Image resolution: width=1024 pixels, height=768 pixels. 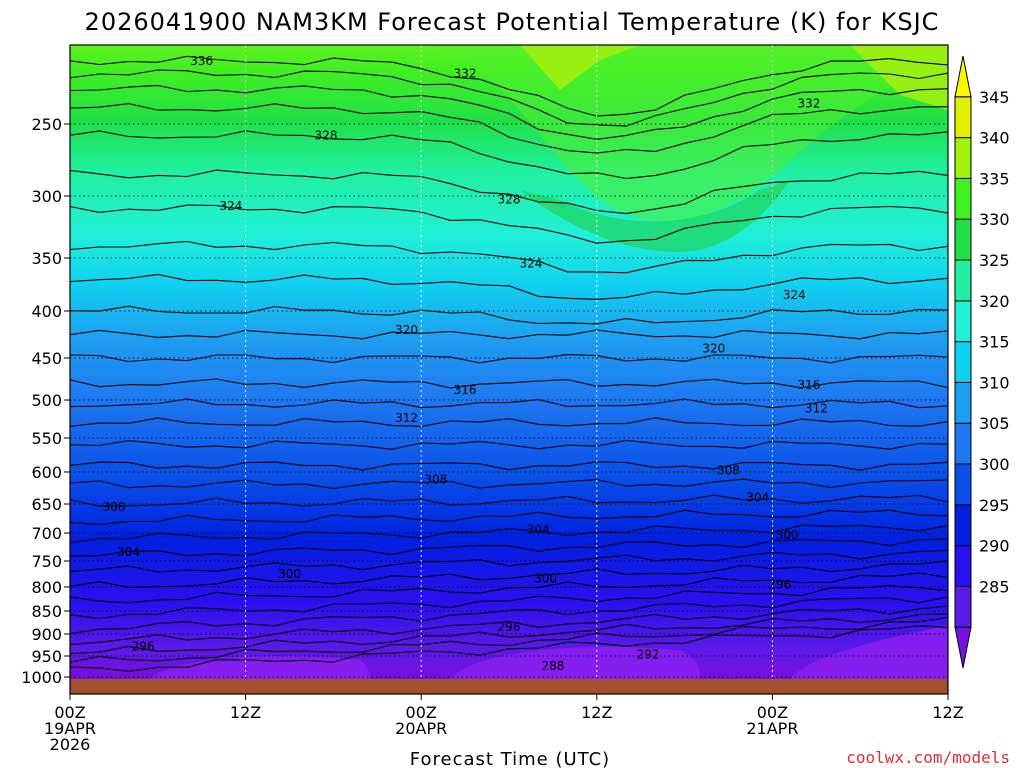 What do you see at coordinates (509, 686) in the screenshot?
I see `terrain-band` at bounding box center [509, 686].